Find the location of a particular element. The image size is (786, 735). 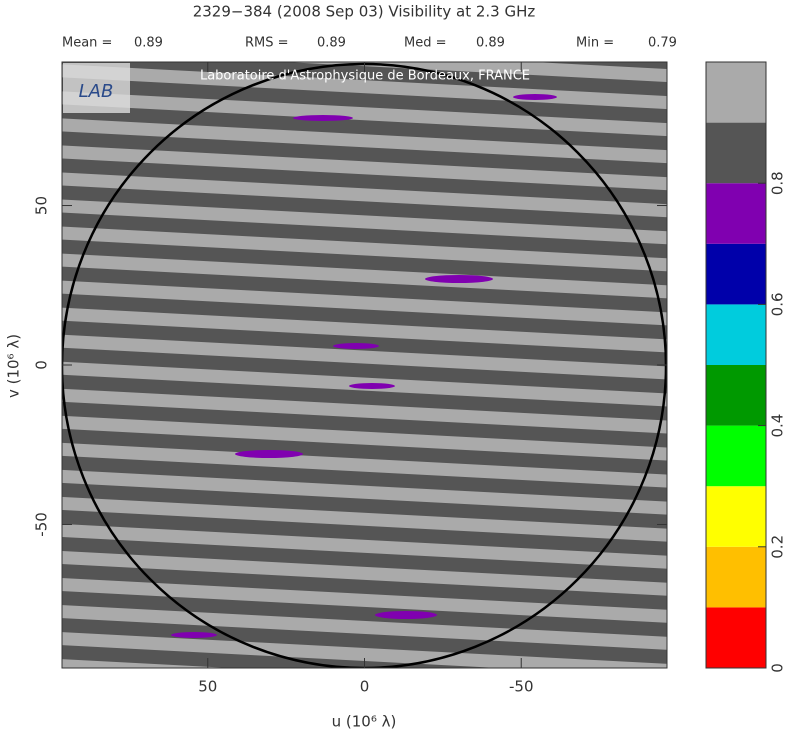

y-tick-label: 0 is located at coordinates (42, 365).